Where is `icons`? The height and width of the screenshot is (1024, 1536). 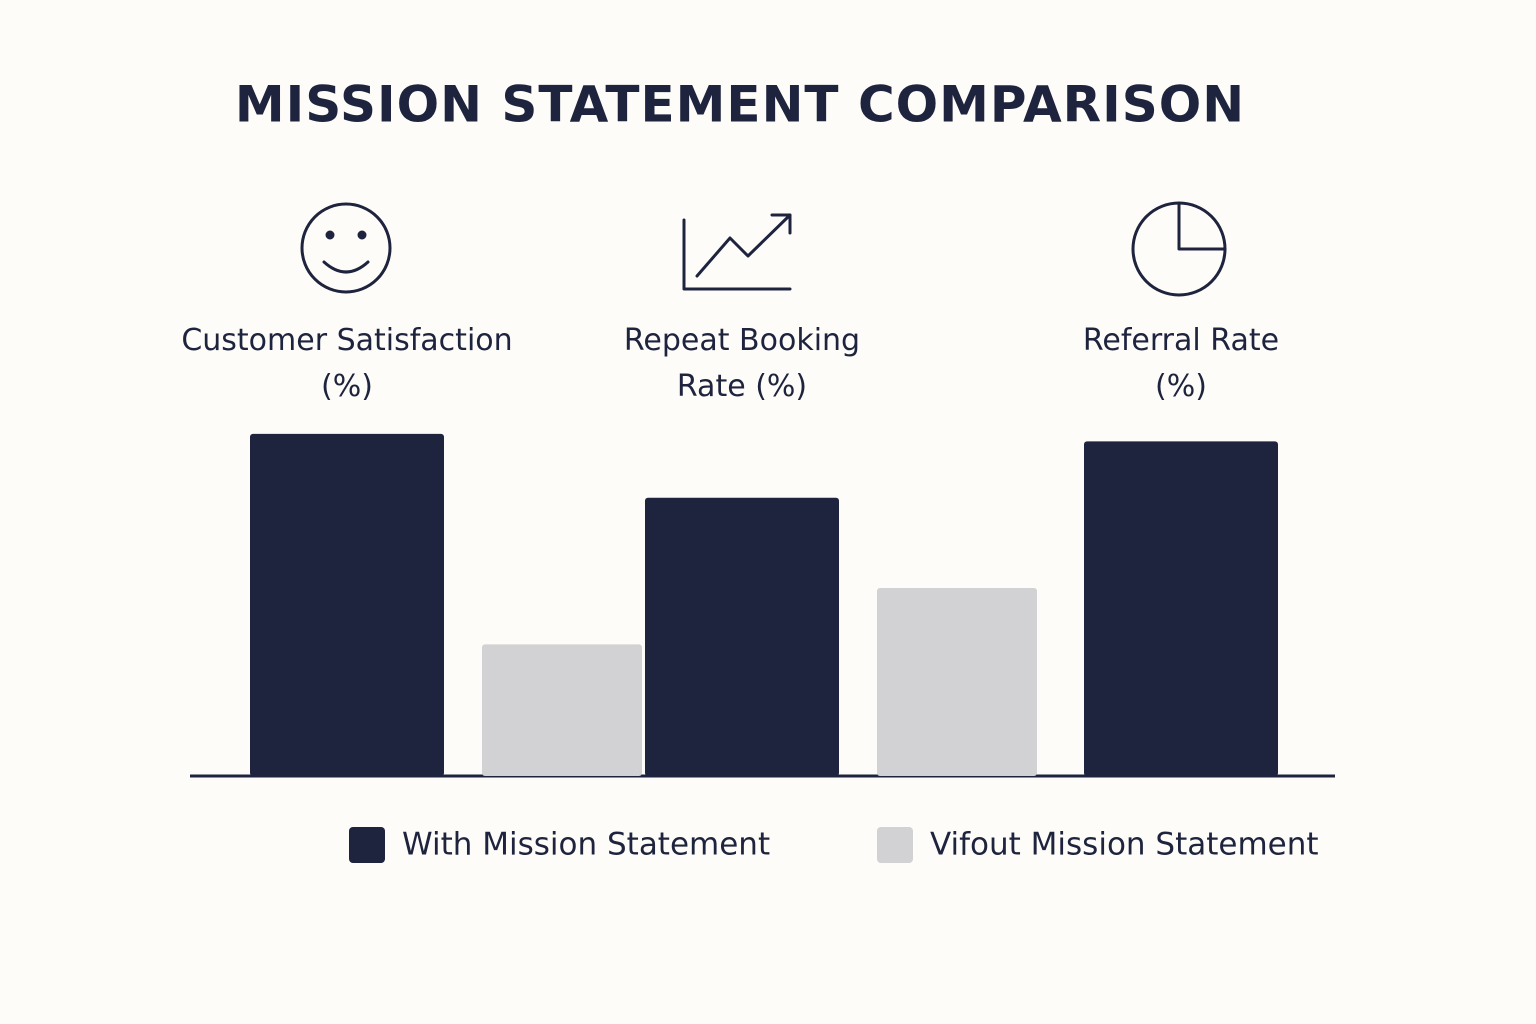
icons is located at coordinates (763, 249).